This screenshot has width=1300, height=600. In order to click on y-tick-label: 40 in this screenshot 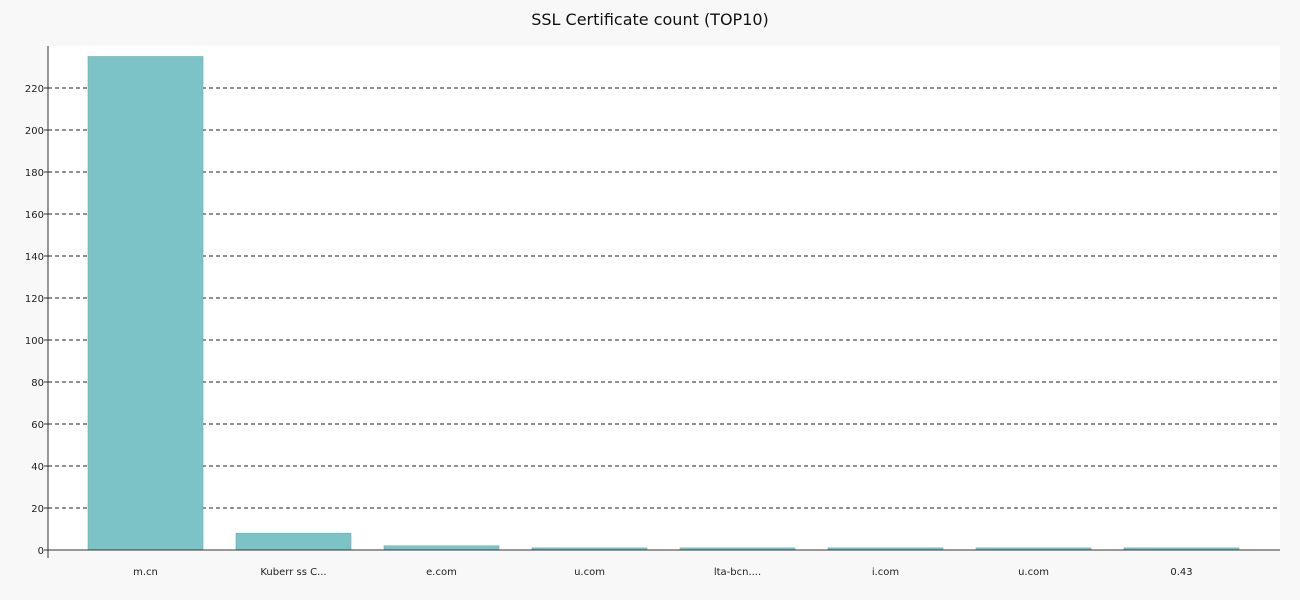, I will do `click(37, 467)`.